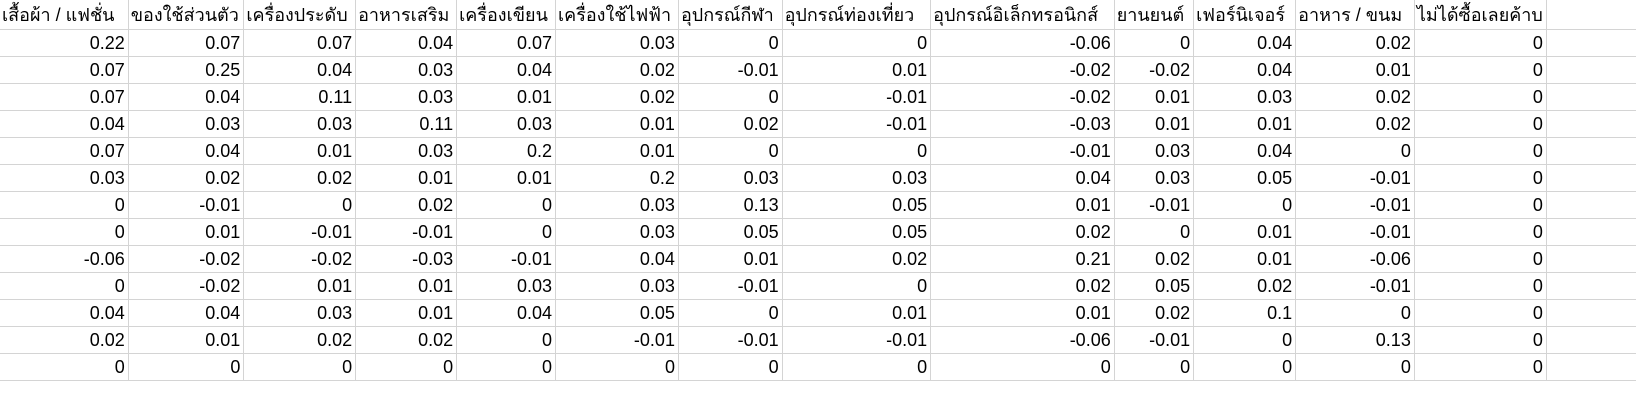  What do you see at coordinates (1355, 15) in the screenshot?
I see `column-header-cell: อาหาร / ขนม` at bounding box center [1355, 15].